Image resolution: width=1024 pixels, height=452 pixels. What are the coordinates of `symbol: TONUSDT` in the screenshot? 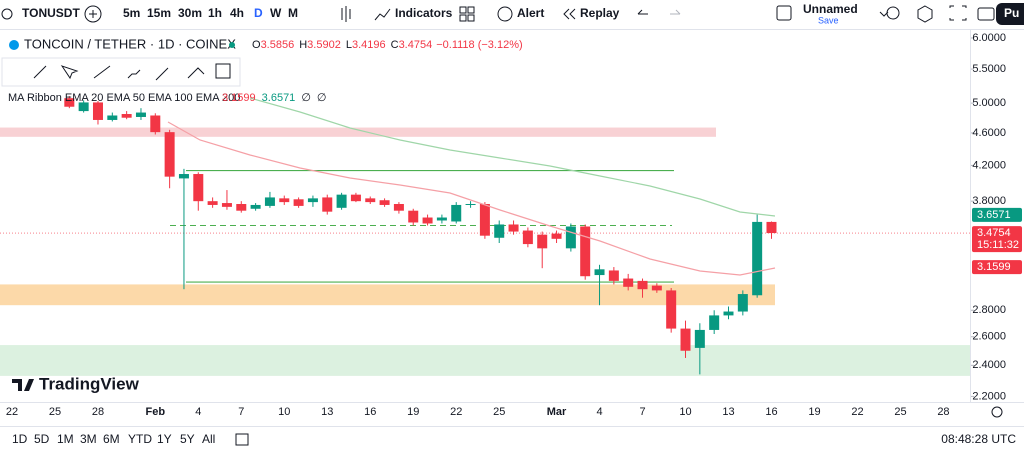 It's located at (51, 13).